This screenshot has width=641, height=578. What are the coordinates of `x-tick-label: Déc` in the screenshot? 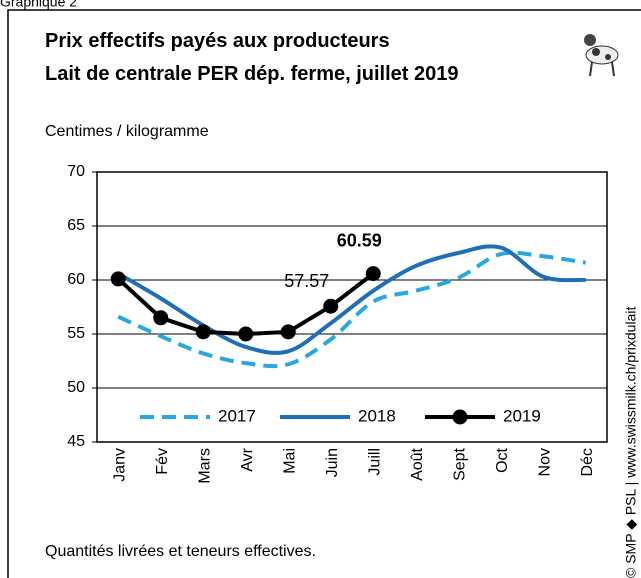 It's located at (587, 462).